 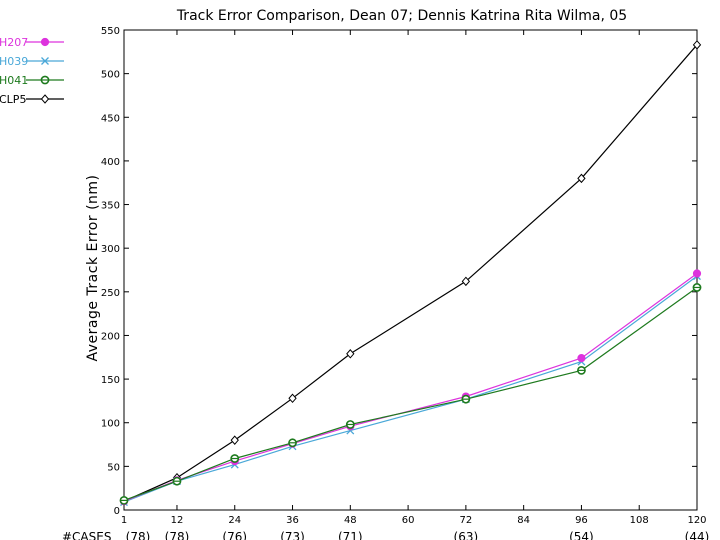 I want to click on y-tick-label: 500, so click(x=110, y=75).